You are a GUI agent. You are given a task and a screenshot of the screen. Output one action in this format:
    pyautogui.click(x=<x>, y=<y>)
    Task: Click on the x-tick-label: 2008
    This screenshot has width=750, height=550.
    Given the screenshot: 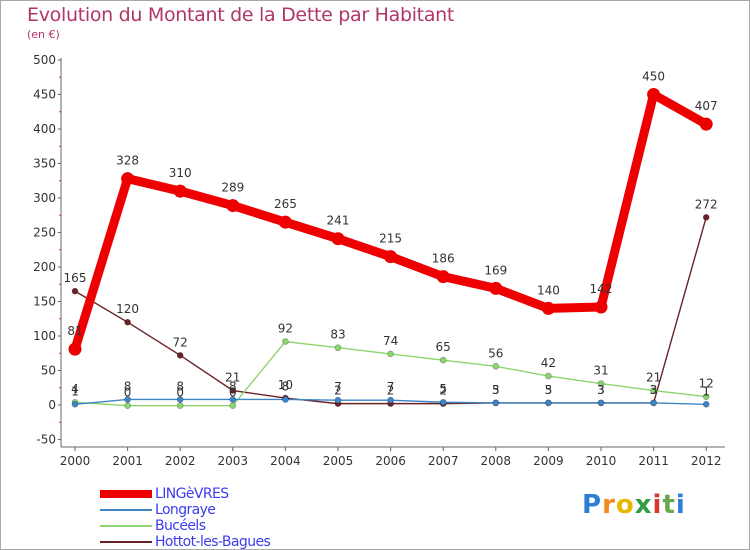 What is the action you would take?
    pyautogui.click(x=496, y=461)
    